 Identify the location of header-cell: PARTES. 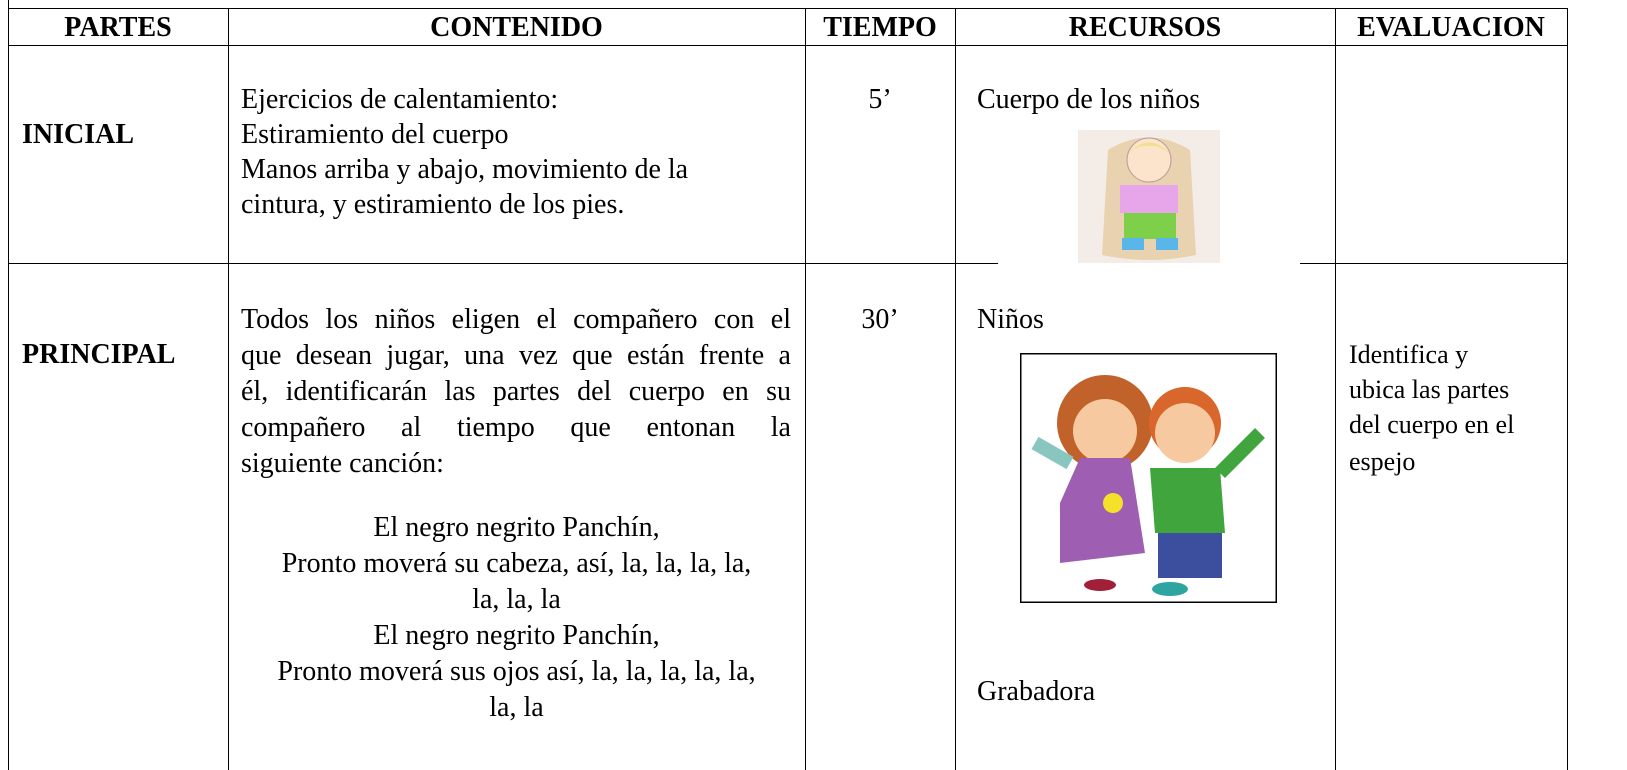
(118, 27).